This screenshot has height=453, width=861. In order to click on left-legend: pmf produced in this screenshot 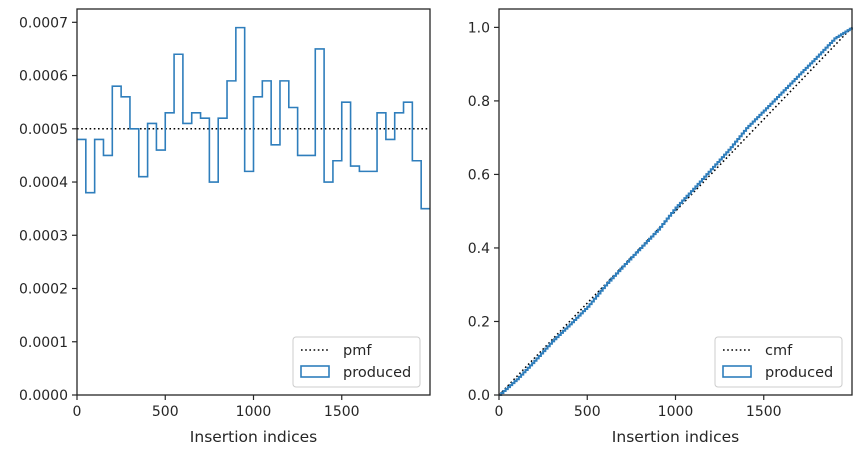, I will do `click(356, 362)`.